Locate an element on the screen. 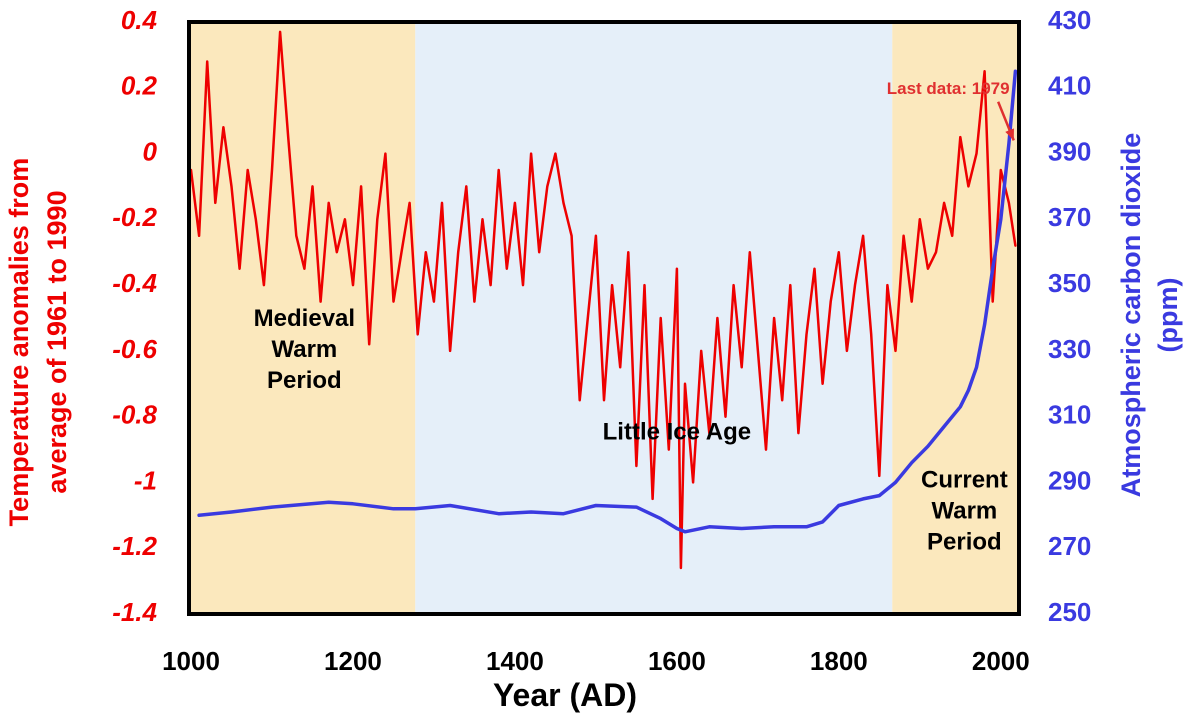  x-axis-title: Year (AD) is located at coordinates (565, 695).